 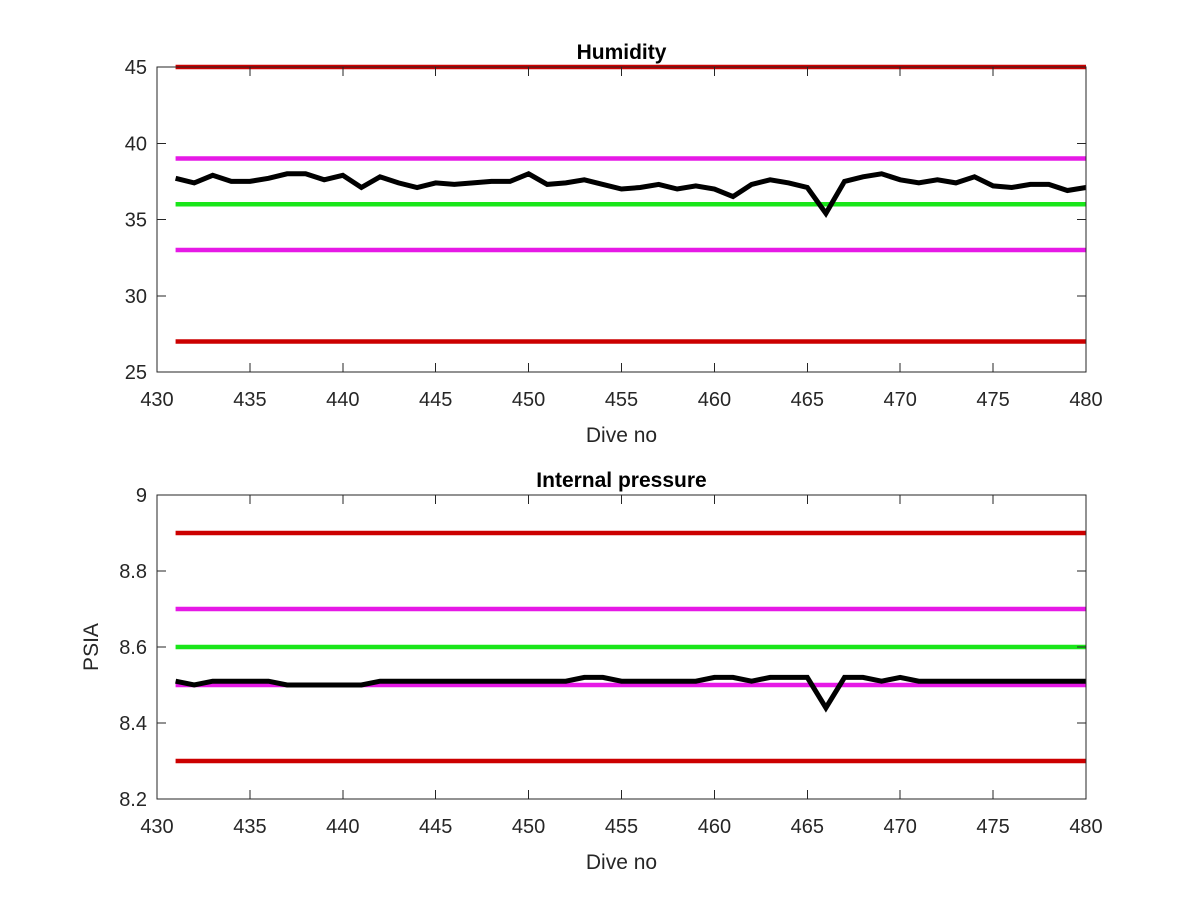 What do you see at coordinates (136, 144) in the screenshot?
I see `y-tick-label: 40` at bounding box center [136, 144].